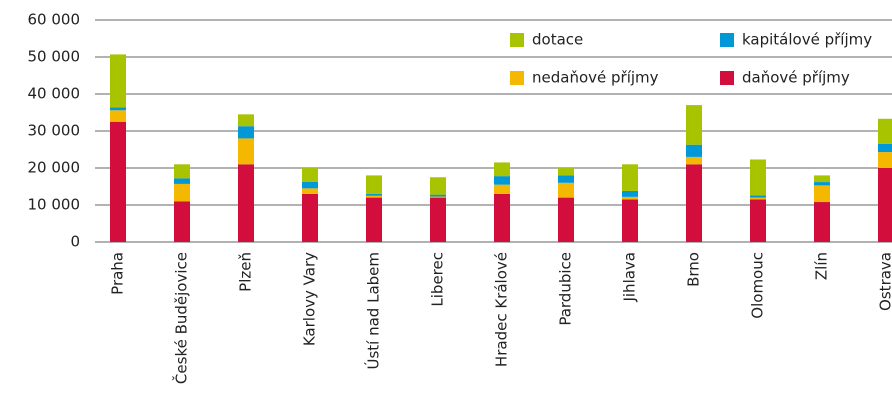  What do you see at coordinates (54, 131) in the screenshot?
I see `y-tick-label: 30 000` at bounding box center [54, 131].